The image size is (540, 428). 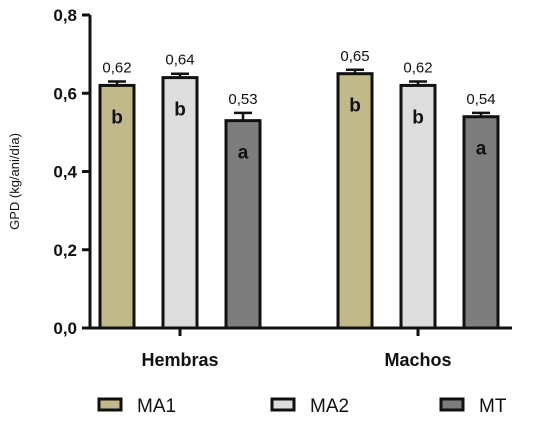 I want to click on data-label: 0,64, so click(x=179, y=60).